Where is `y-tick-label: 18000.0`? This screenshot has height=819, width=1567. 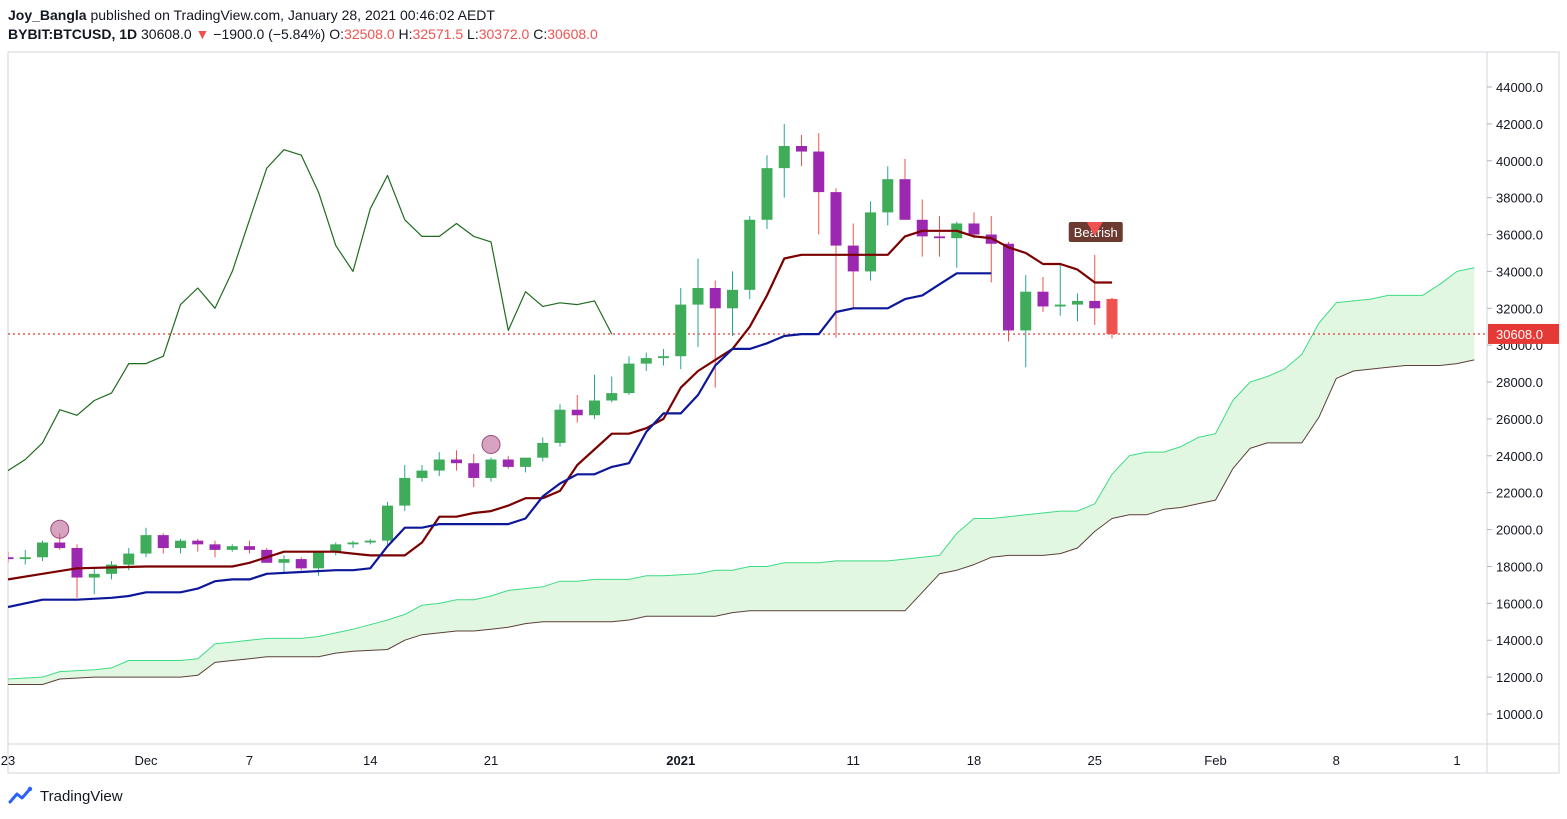
y-tick-label: 18000.0 is located at coordinates (1519, 566).